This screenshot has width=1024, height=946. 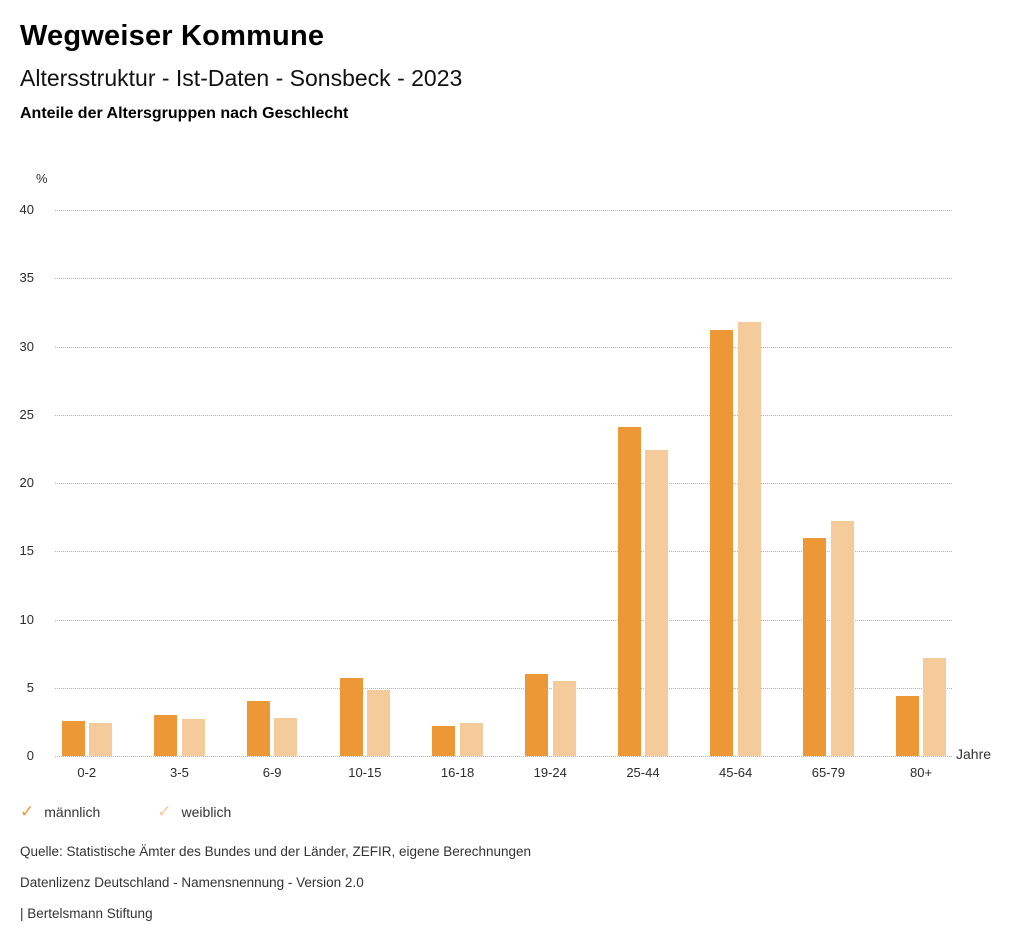 What do you see at coordinates (907, 725) in the screenshot?
I see `bar-männlich-80+` at bounding box center [907, 725].